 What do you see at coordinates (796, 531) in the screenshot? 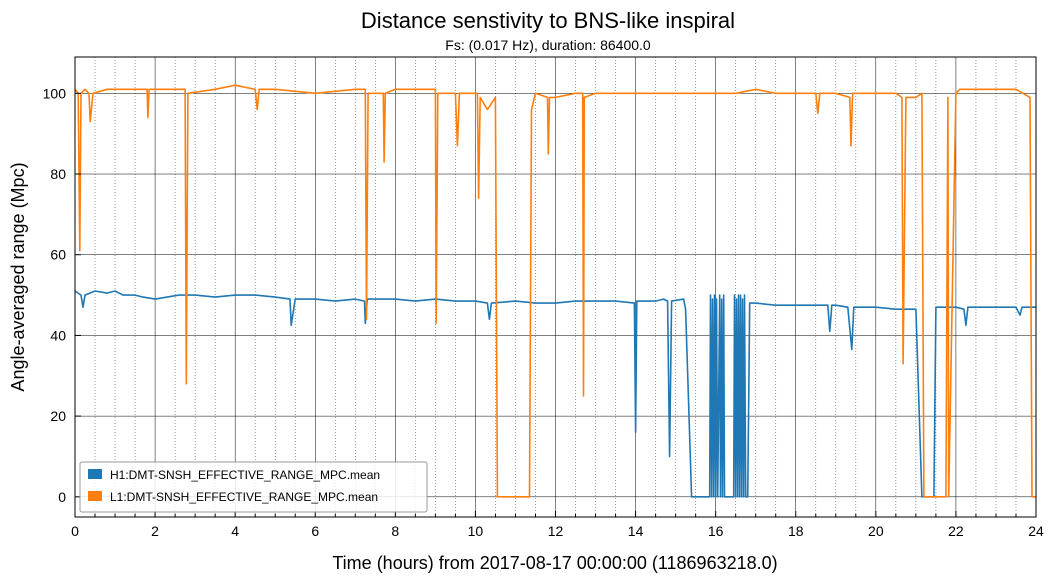
I see `x-tick-label: 18` at bounding box center [796, 531].